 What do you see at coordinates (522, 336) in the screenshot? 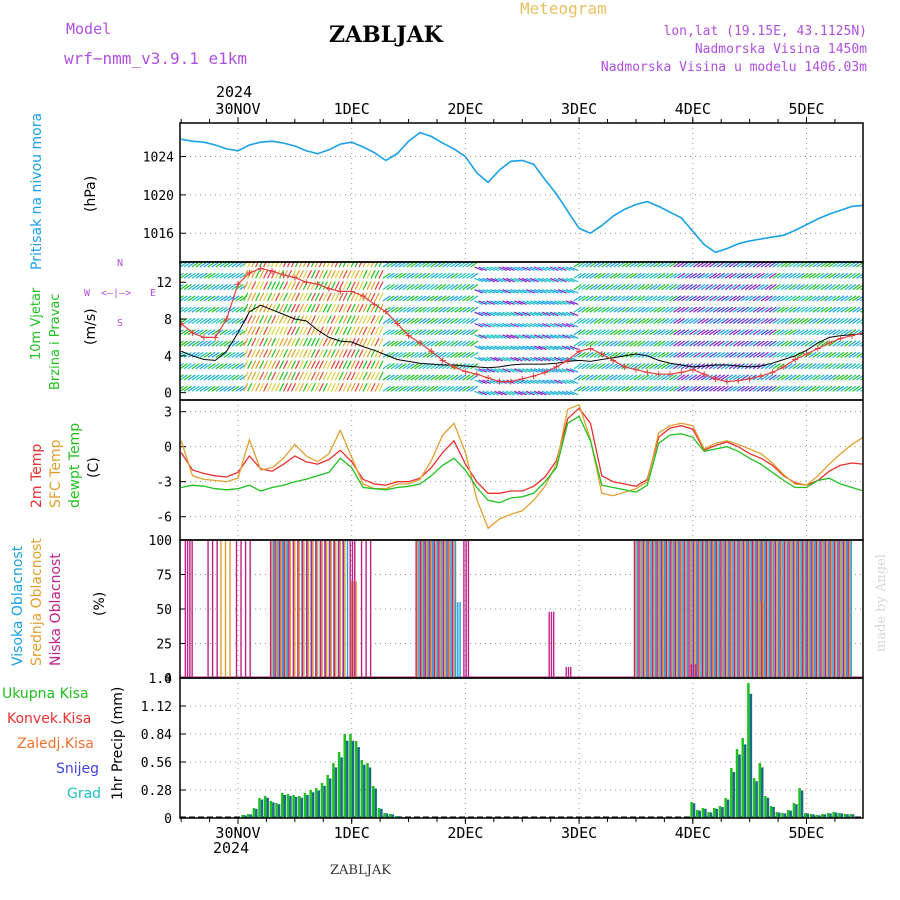
I see `wind-speed-line` at bounding box center [522, 336].